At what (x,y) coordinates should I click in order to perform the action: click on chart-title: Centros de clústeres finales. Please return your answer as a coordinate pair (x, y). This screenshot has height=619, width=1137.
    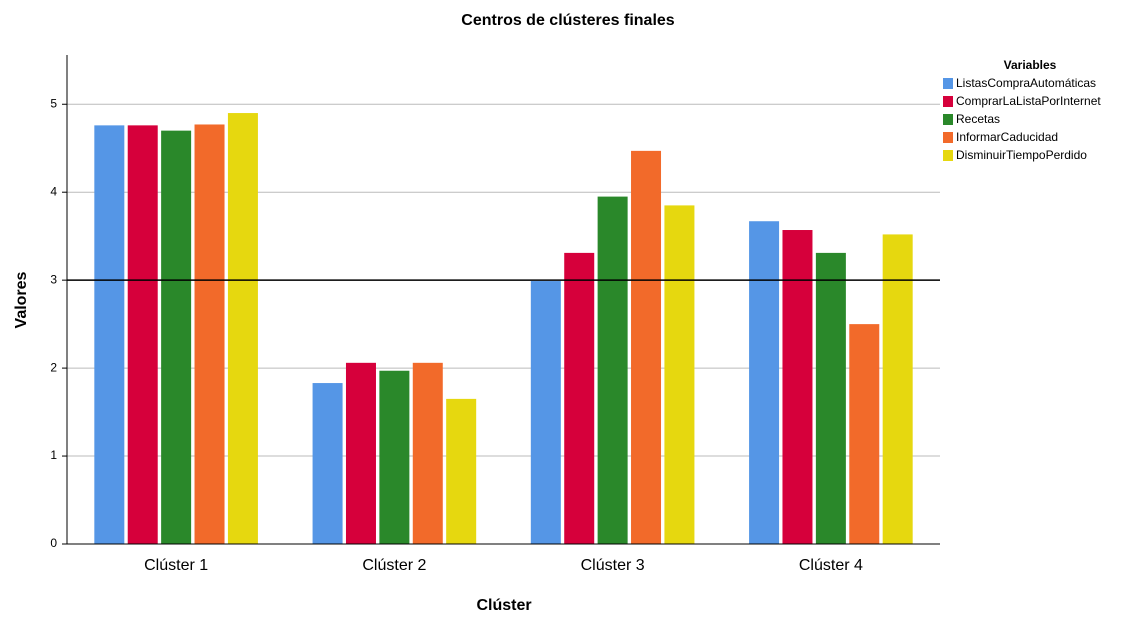
    Looking at the image, I should click on (568, 20).